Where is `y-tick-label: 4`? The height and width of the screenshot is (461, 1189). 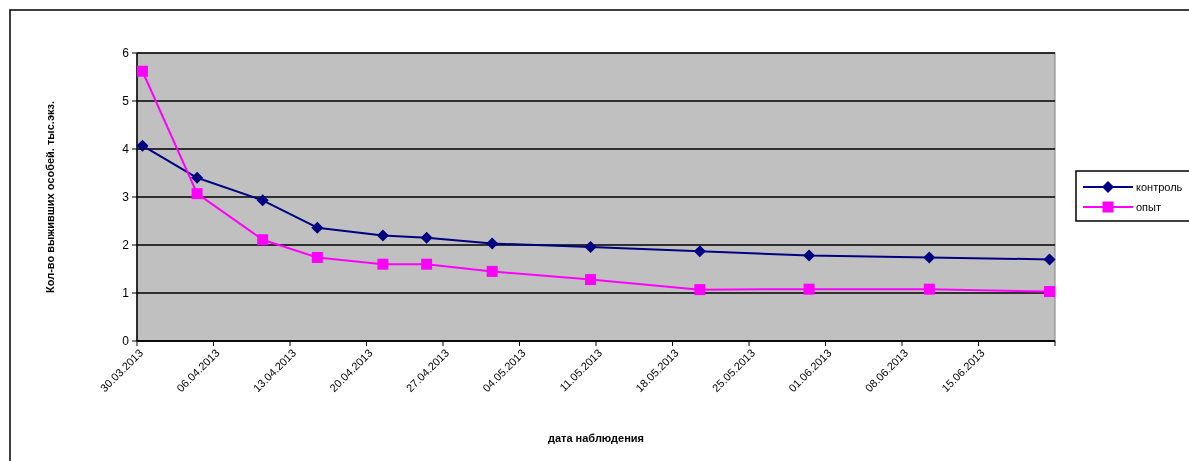 y-tick-label: 4 is located at coordinates (126, 149).